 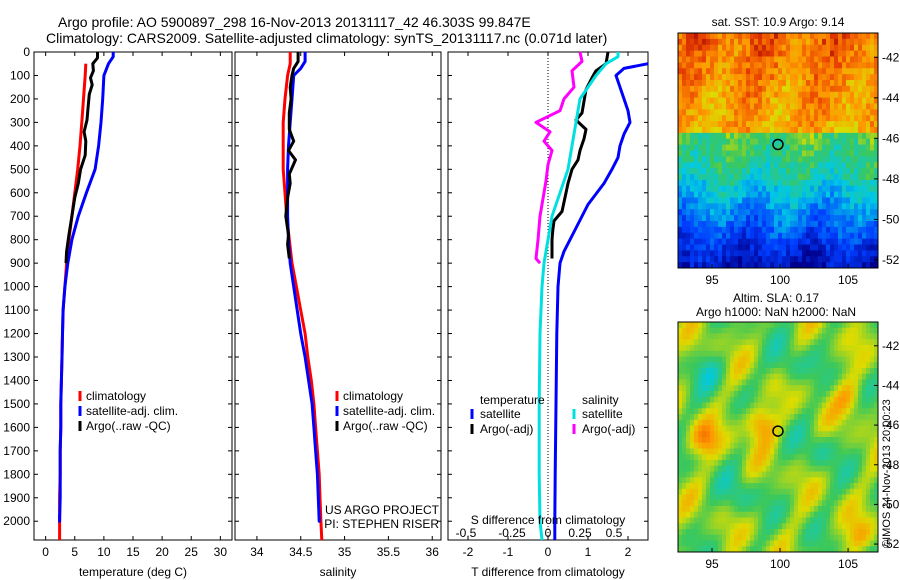 I want to click on y-tick-label: -44, so click(x=891, y=98).